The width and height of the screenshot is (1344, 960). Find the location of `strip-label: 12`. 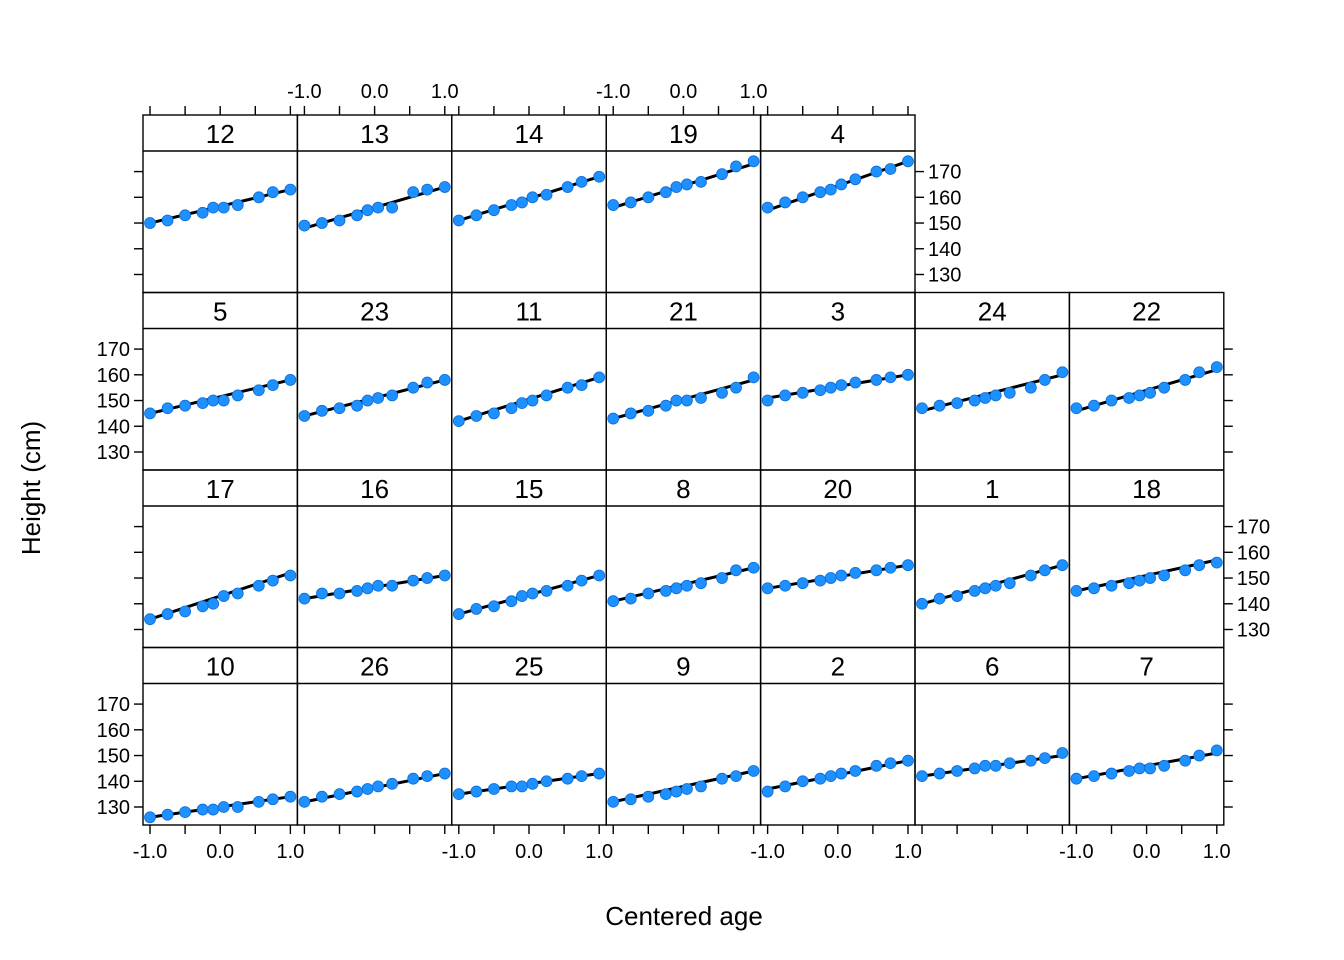

strip-label: 12 is located at coordinates (220, 134).